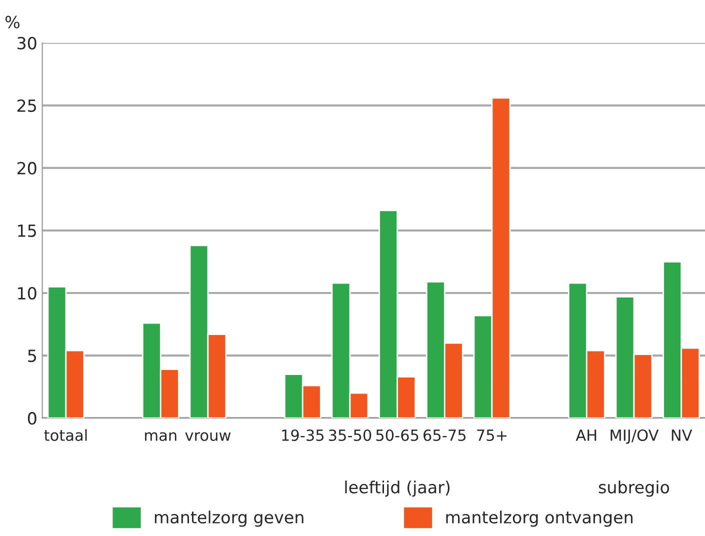  I want to click on x-tick-label: AH, so click(586, 435).